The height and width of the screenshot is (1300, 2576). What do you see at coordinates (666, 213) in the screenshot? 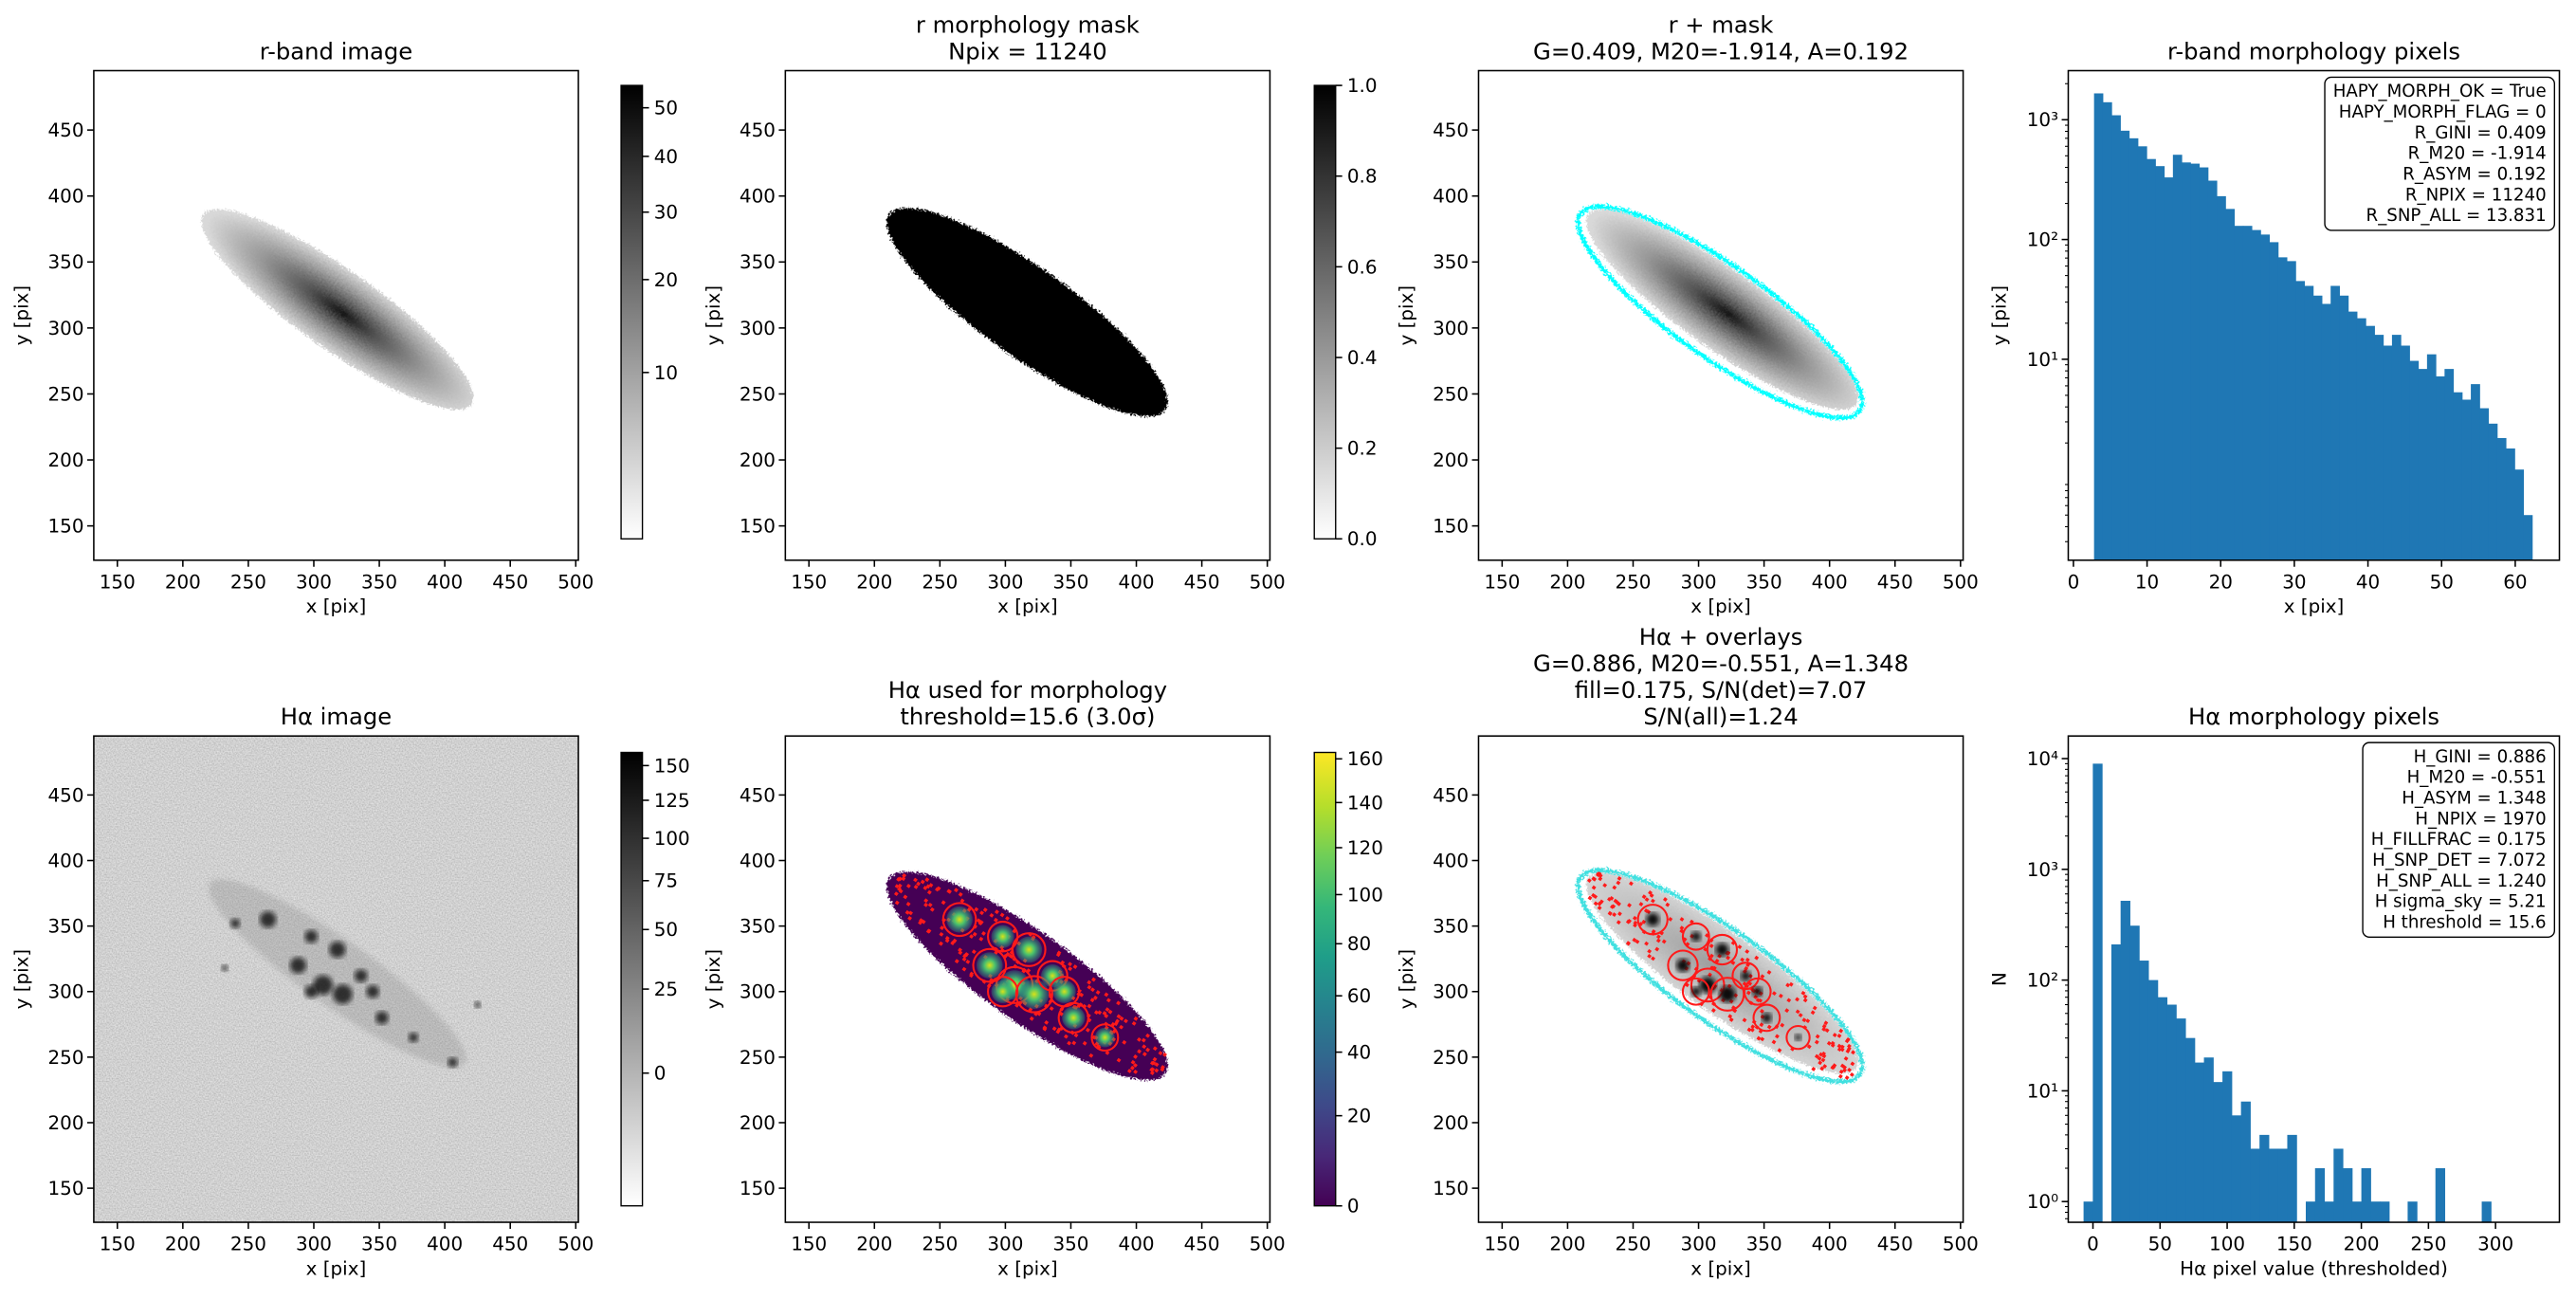
I see `colorbar-tick-label: 30` at bounding box center [666, 213].